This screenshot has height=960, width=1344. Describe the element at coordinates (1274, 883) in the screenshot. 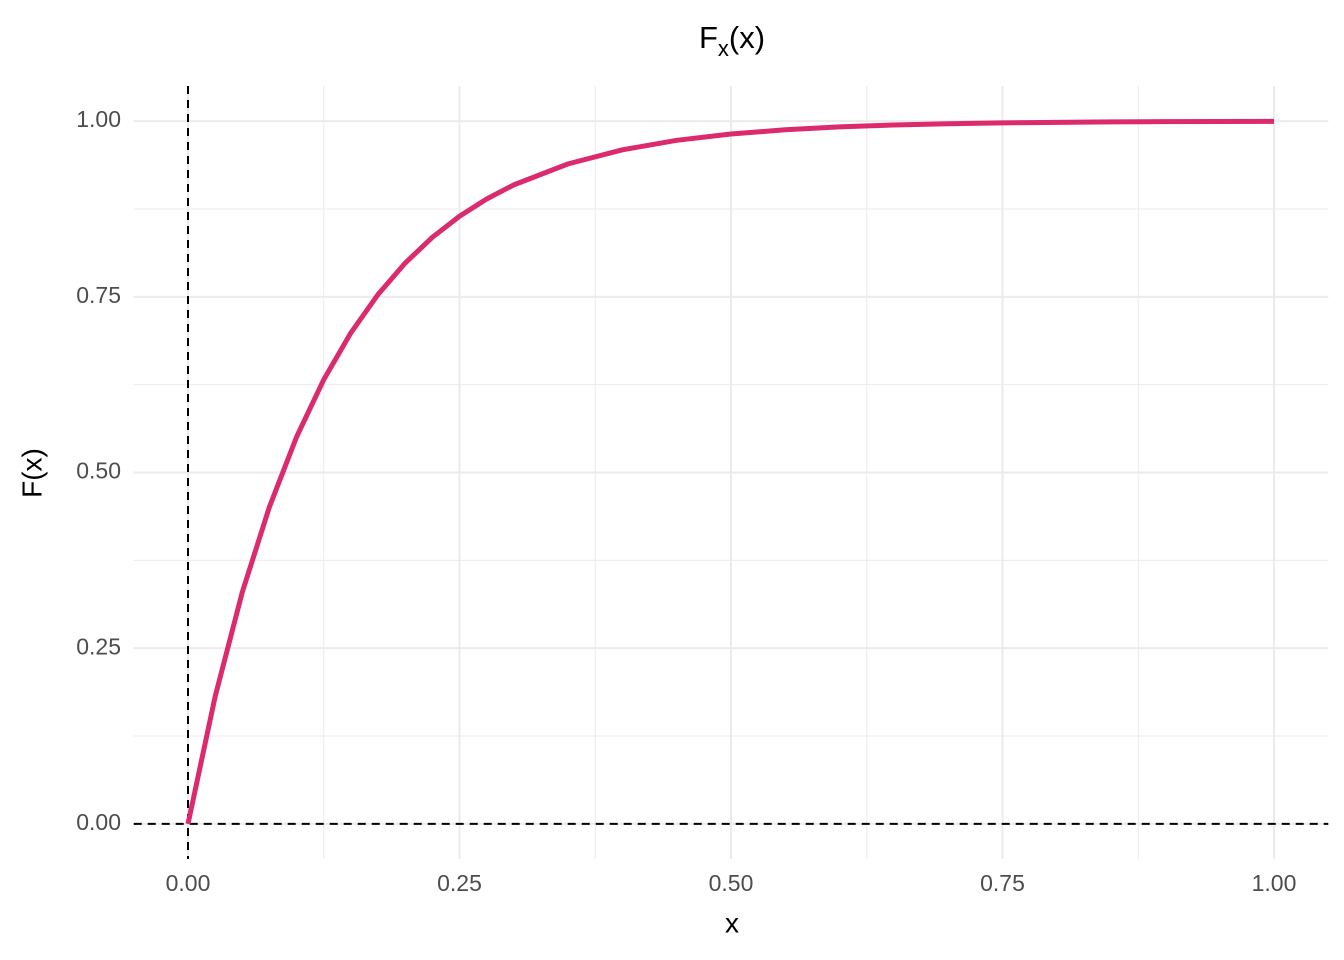

I see `x-tick-label: 1.00` at that location.